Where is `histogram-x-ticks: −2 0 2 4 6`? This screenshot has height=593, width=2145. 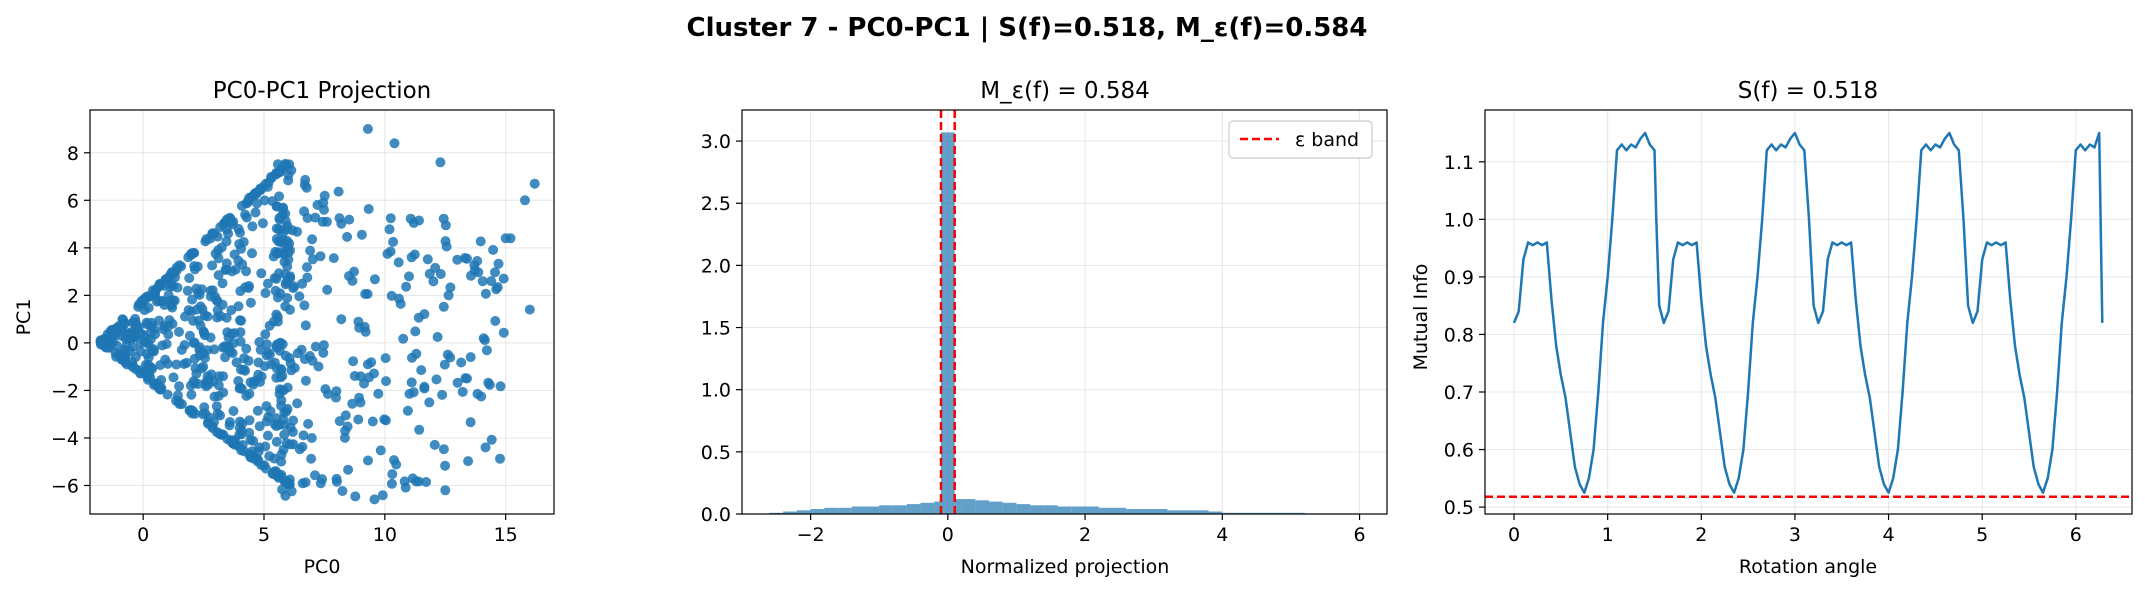
histogram-x-ticks: −2 0 2 4 6 is located at coordinates (1081, 530).